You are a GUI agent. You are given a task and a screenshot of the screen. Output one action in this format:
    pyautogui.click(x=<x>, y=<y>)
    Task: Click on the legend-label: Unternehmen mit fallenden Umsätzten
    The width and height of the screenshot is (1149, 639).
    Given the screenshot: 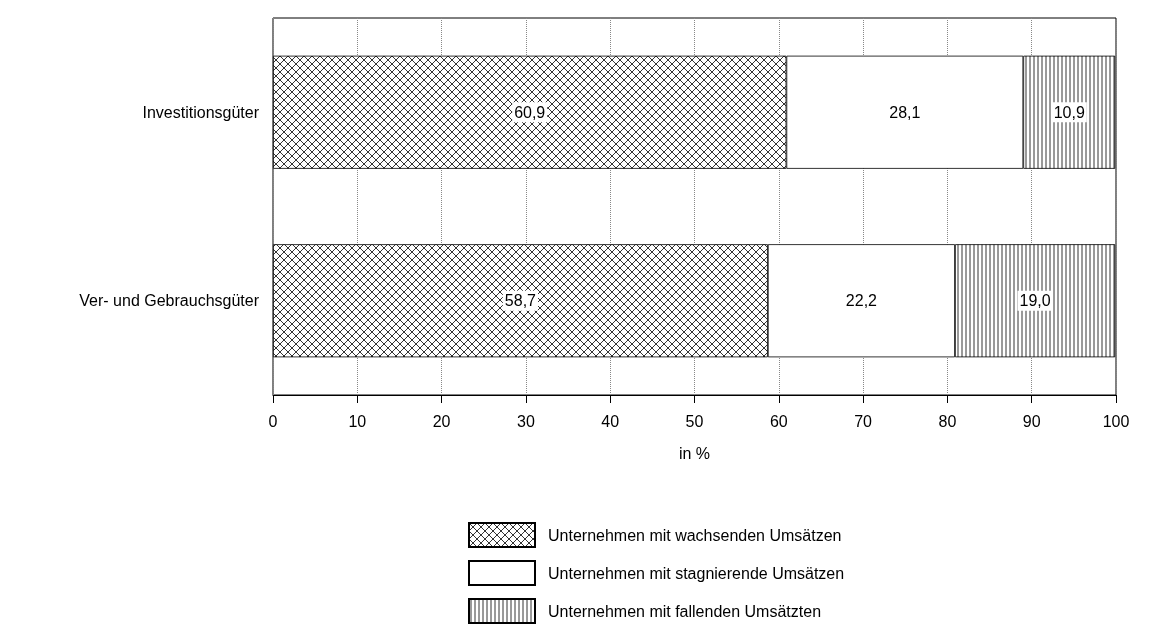 What is the action you would take?
    pyautogui.click(x=685, y=611)
    